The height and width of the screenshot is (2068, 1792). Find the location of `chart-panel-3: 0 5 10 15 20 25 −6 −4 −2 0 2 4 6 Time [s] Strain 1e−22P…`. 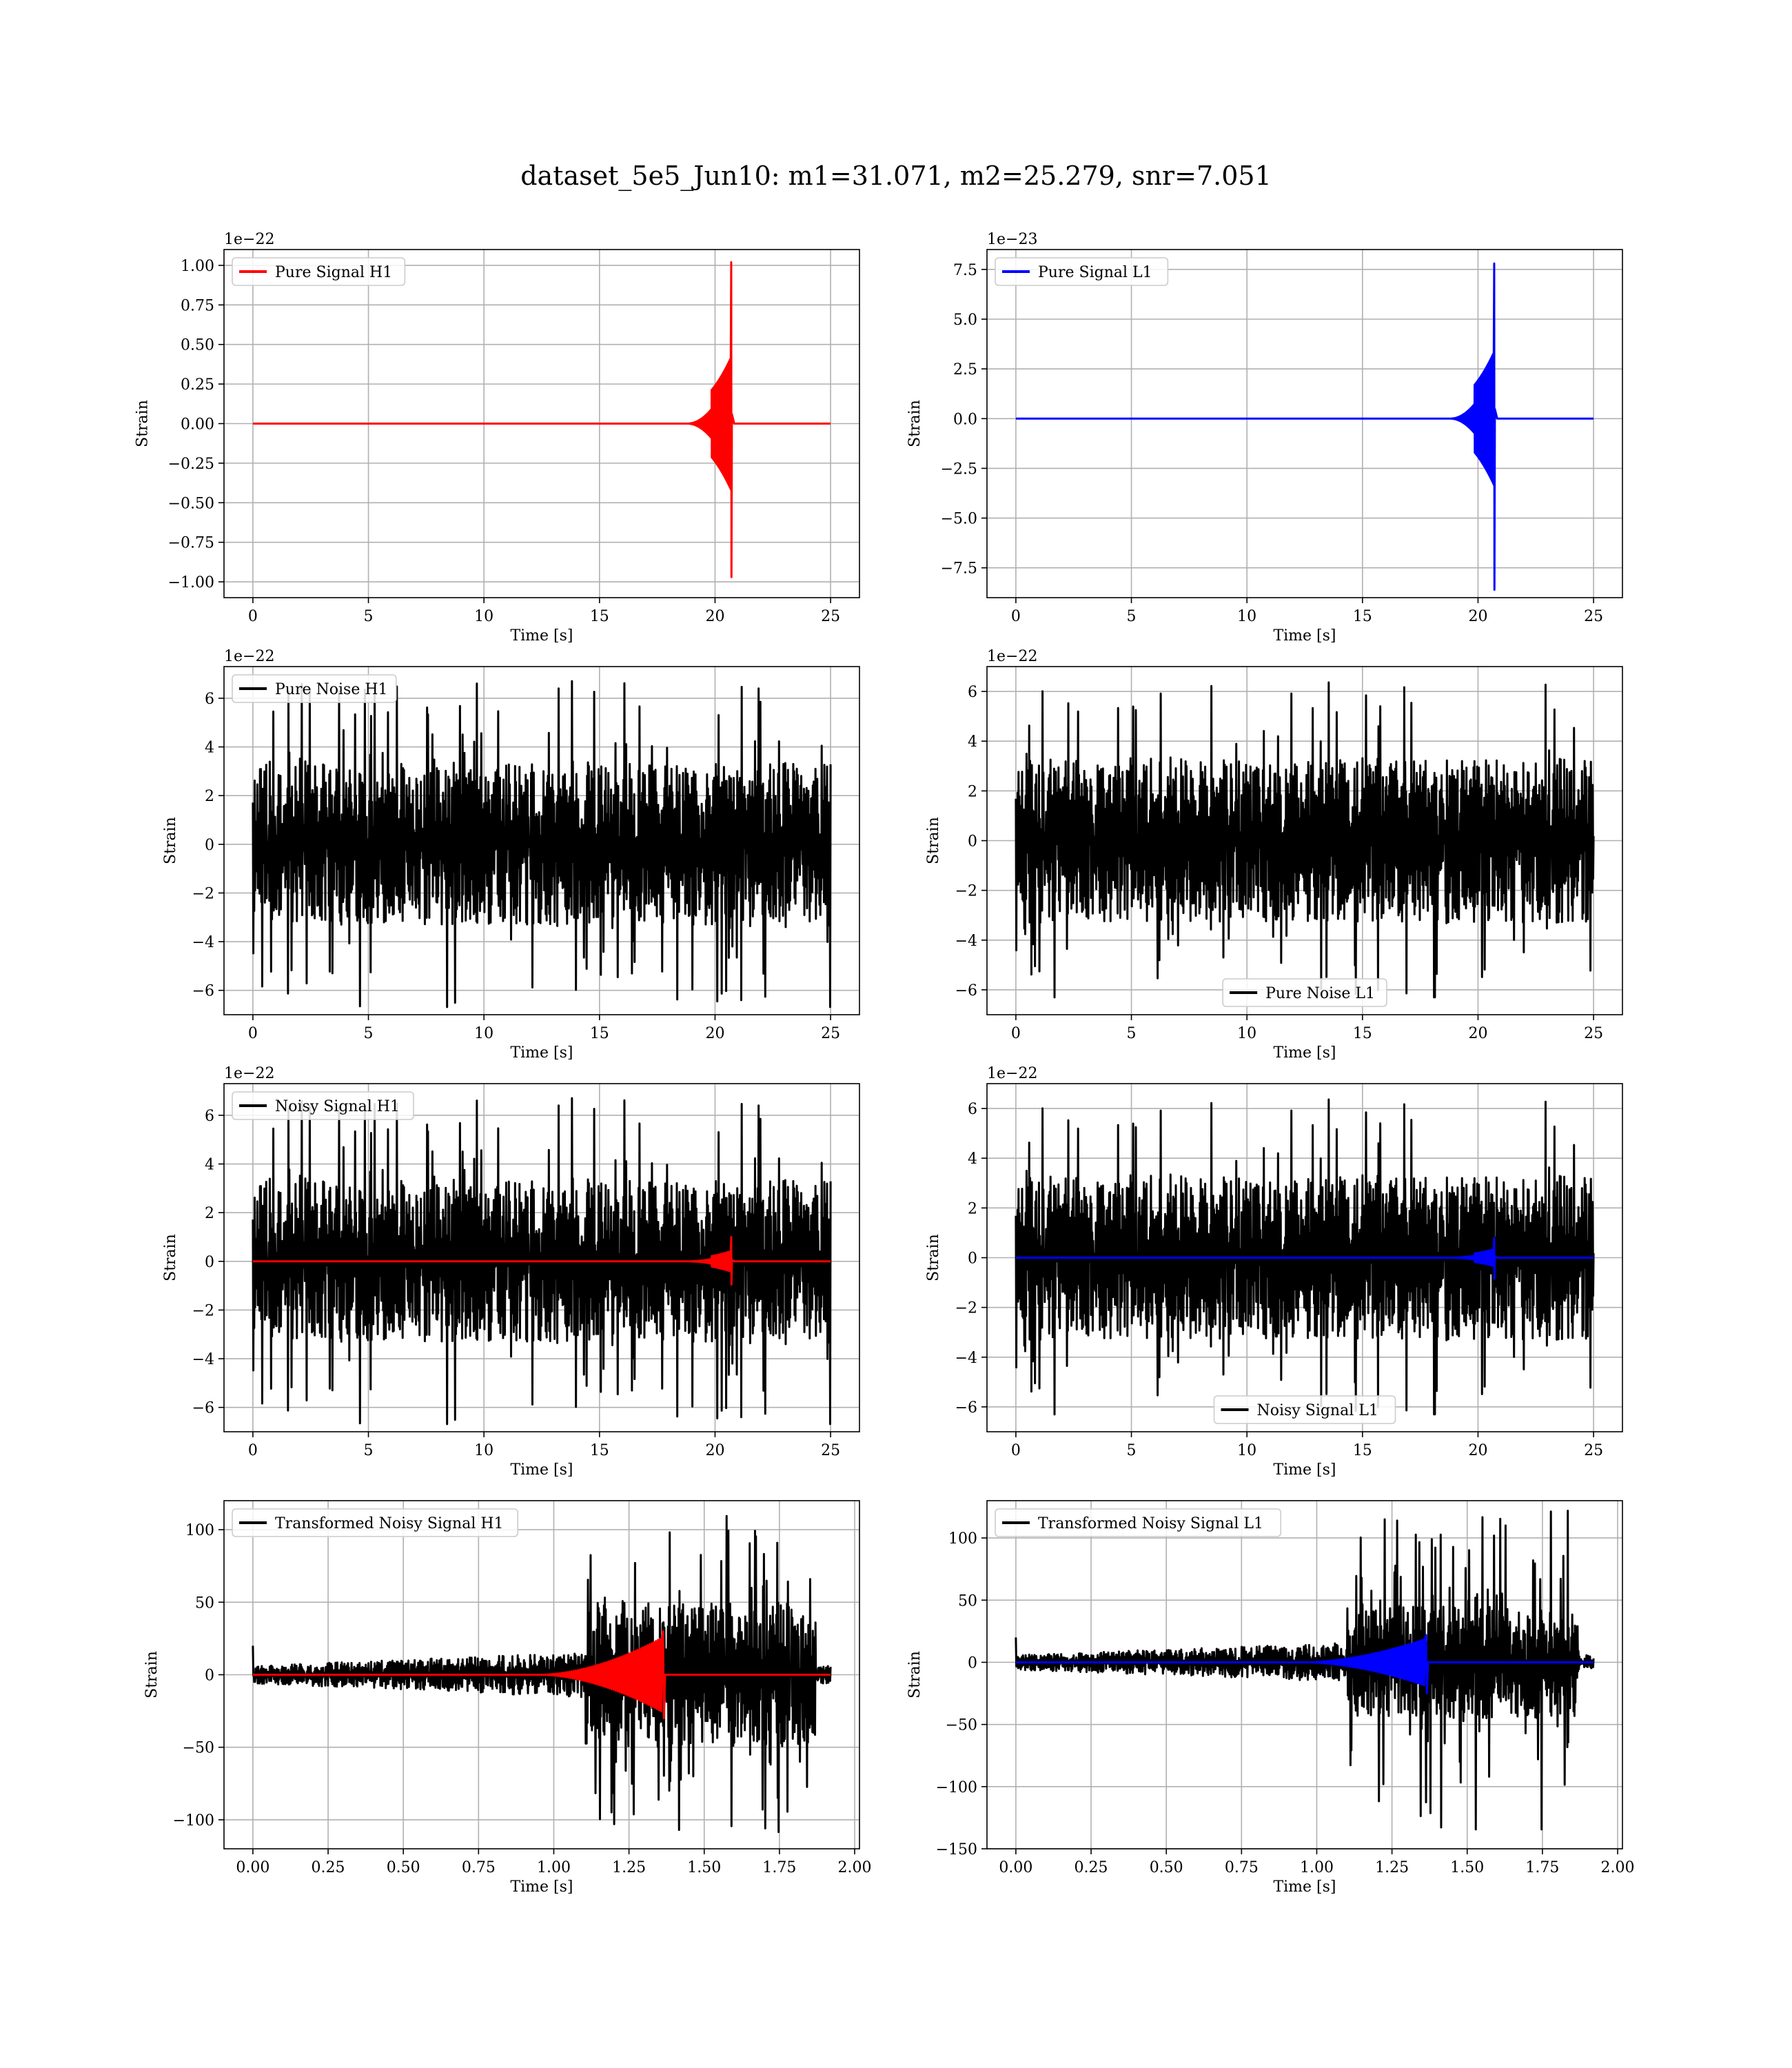

chart-panel-3: 0 5 10 15 20 25 −6 −4 −2 0 2 4 6 Time [s] Strain 1e−22P… is located at coordinates (511, 855).